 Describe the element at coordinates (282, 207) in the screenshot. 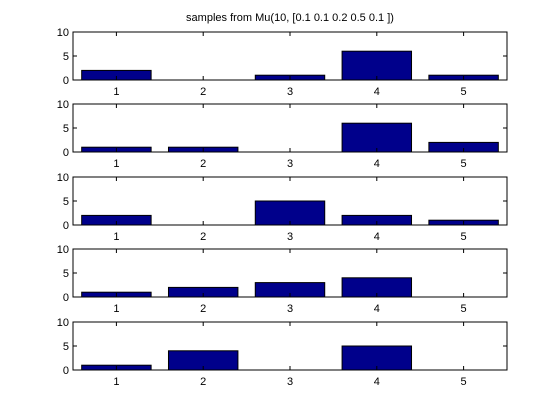

I see `subplot-3: 0 5 10 1 2 3 4 5` at that location.